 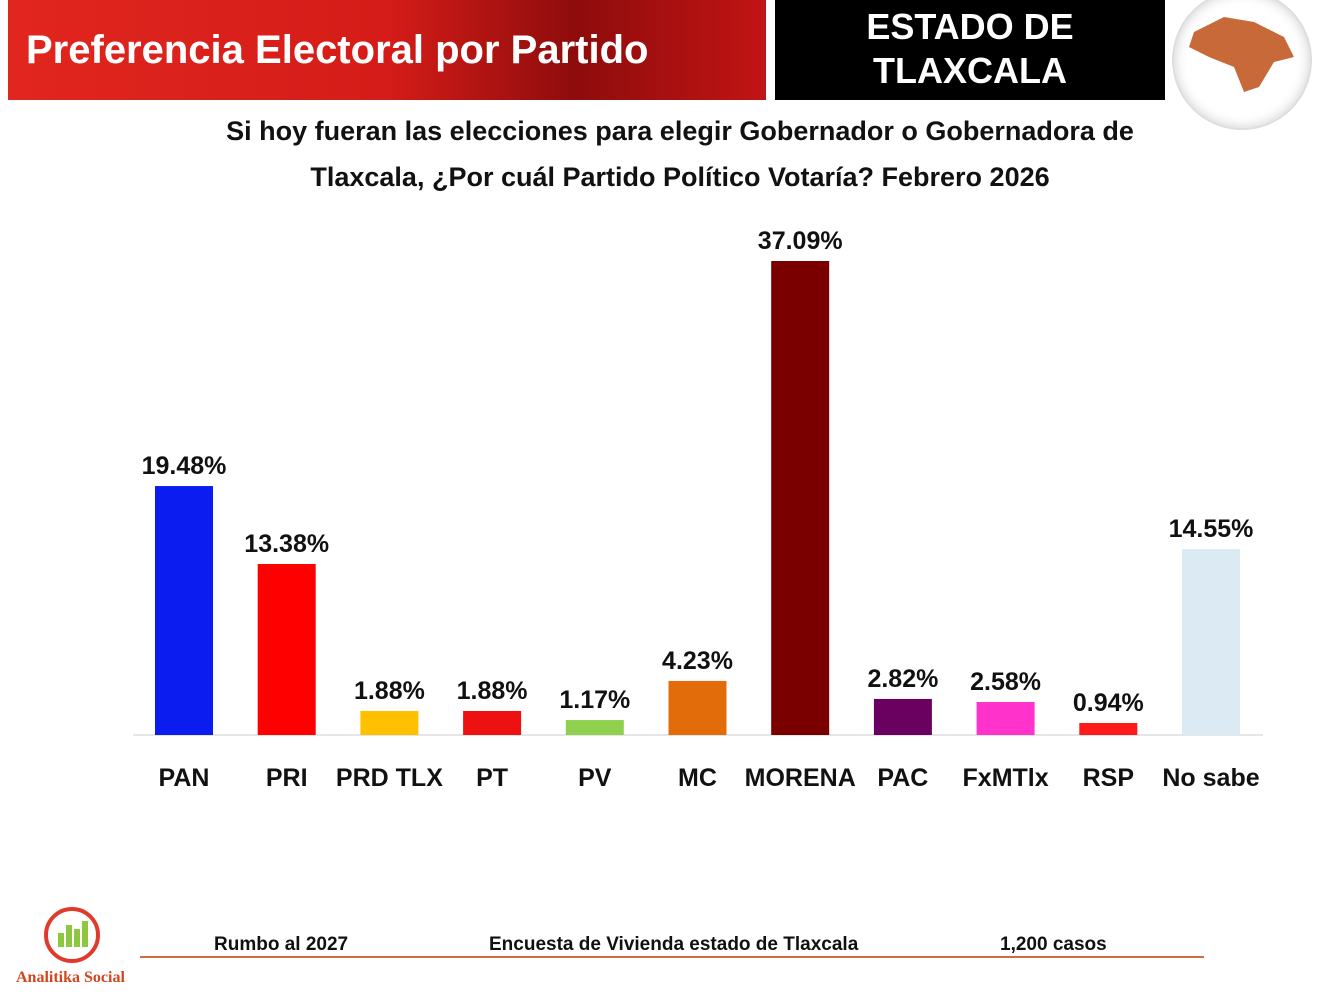 What do you see at coordinates (800, 498) in the screenshot?
I see `bar-morena` at bounding box center [800, 498].